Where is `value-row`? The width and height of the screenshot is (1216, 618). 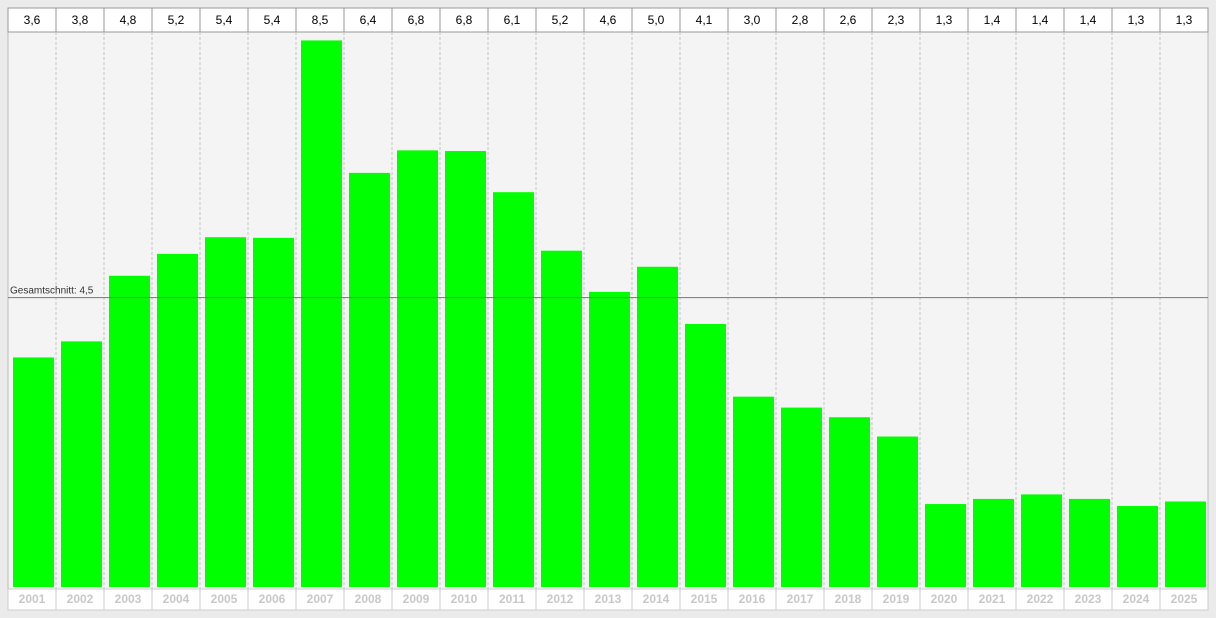
value-row is located at coordinates (608, 20).